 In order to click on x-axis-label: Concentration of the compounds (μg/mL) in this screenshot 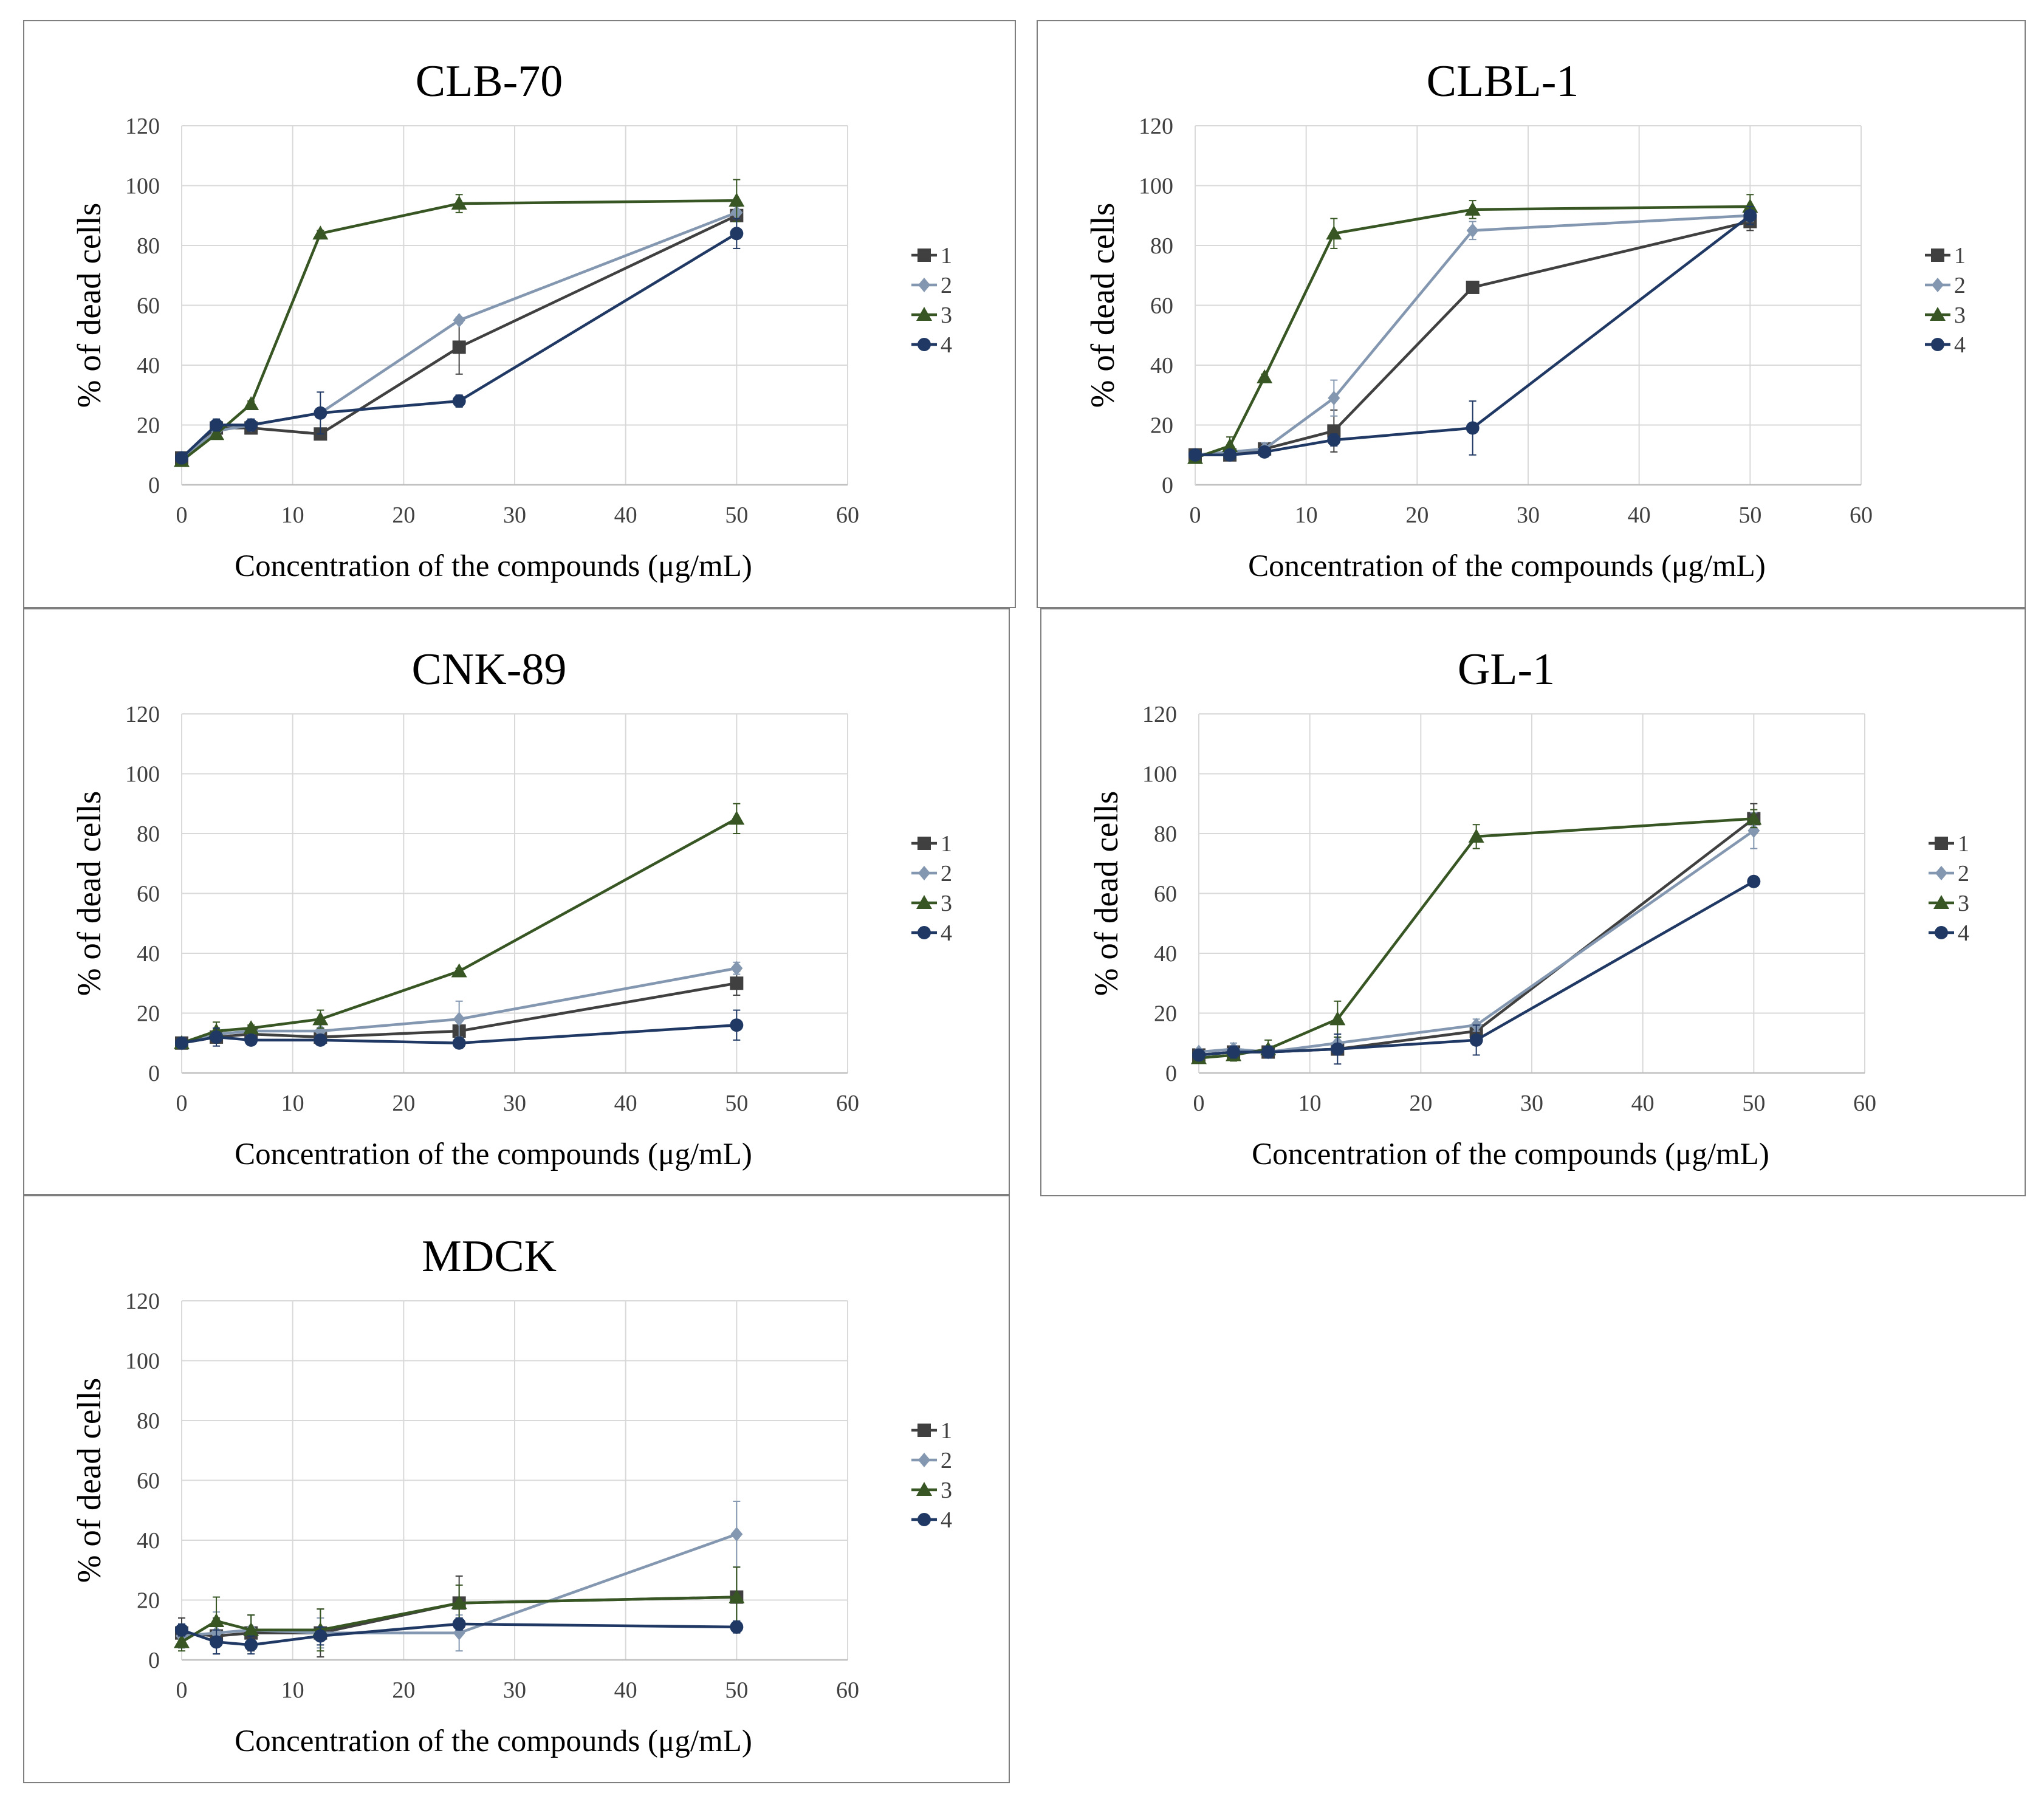, I will do `click(494, 1741)`.